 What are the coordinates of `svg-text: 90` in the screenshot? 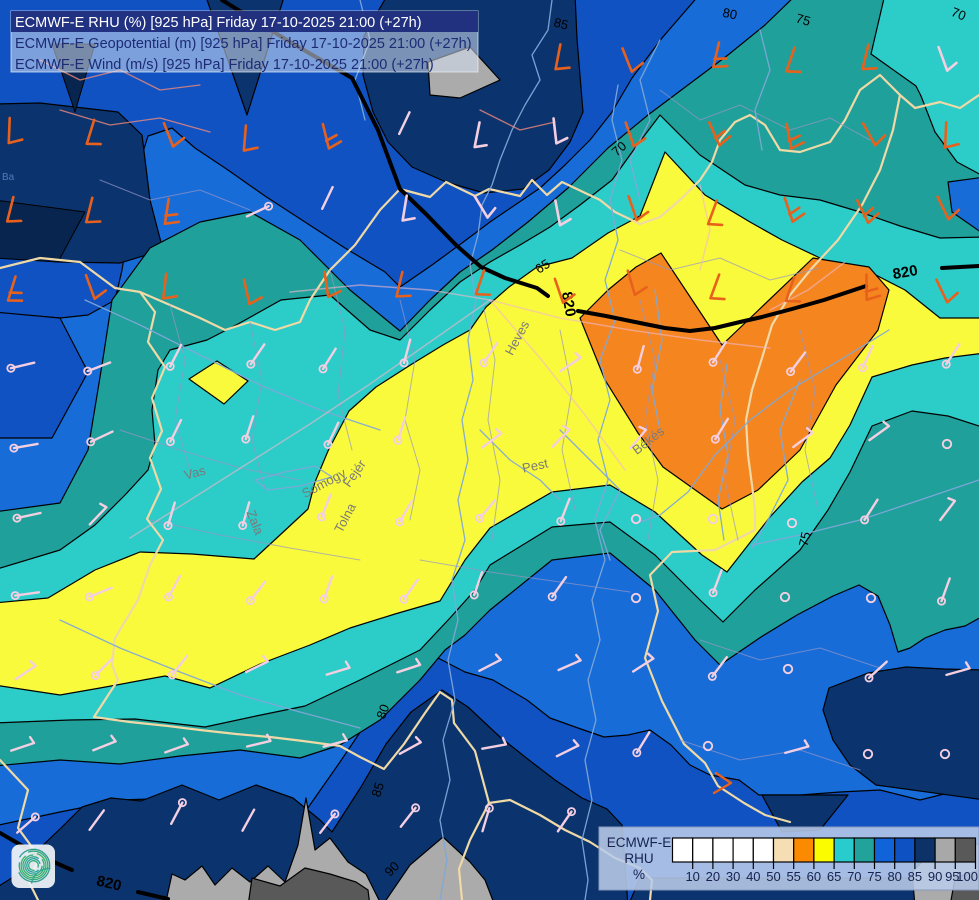 It's located at (935, 876).